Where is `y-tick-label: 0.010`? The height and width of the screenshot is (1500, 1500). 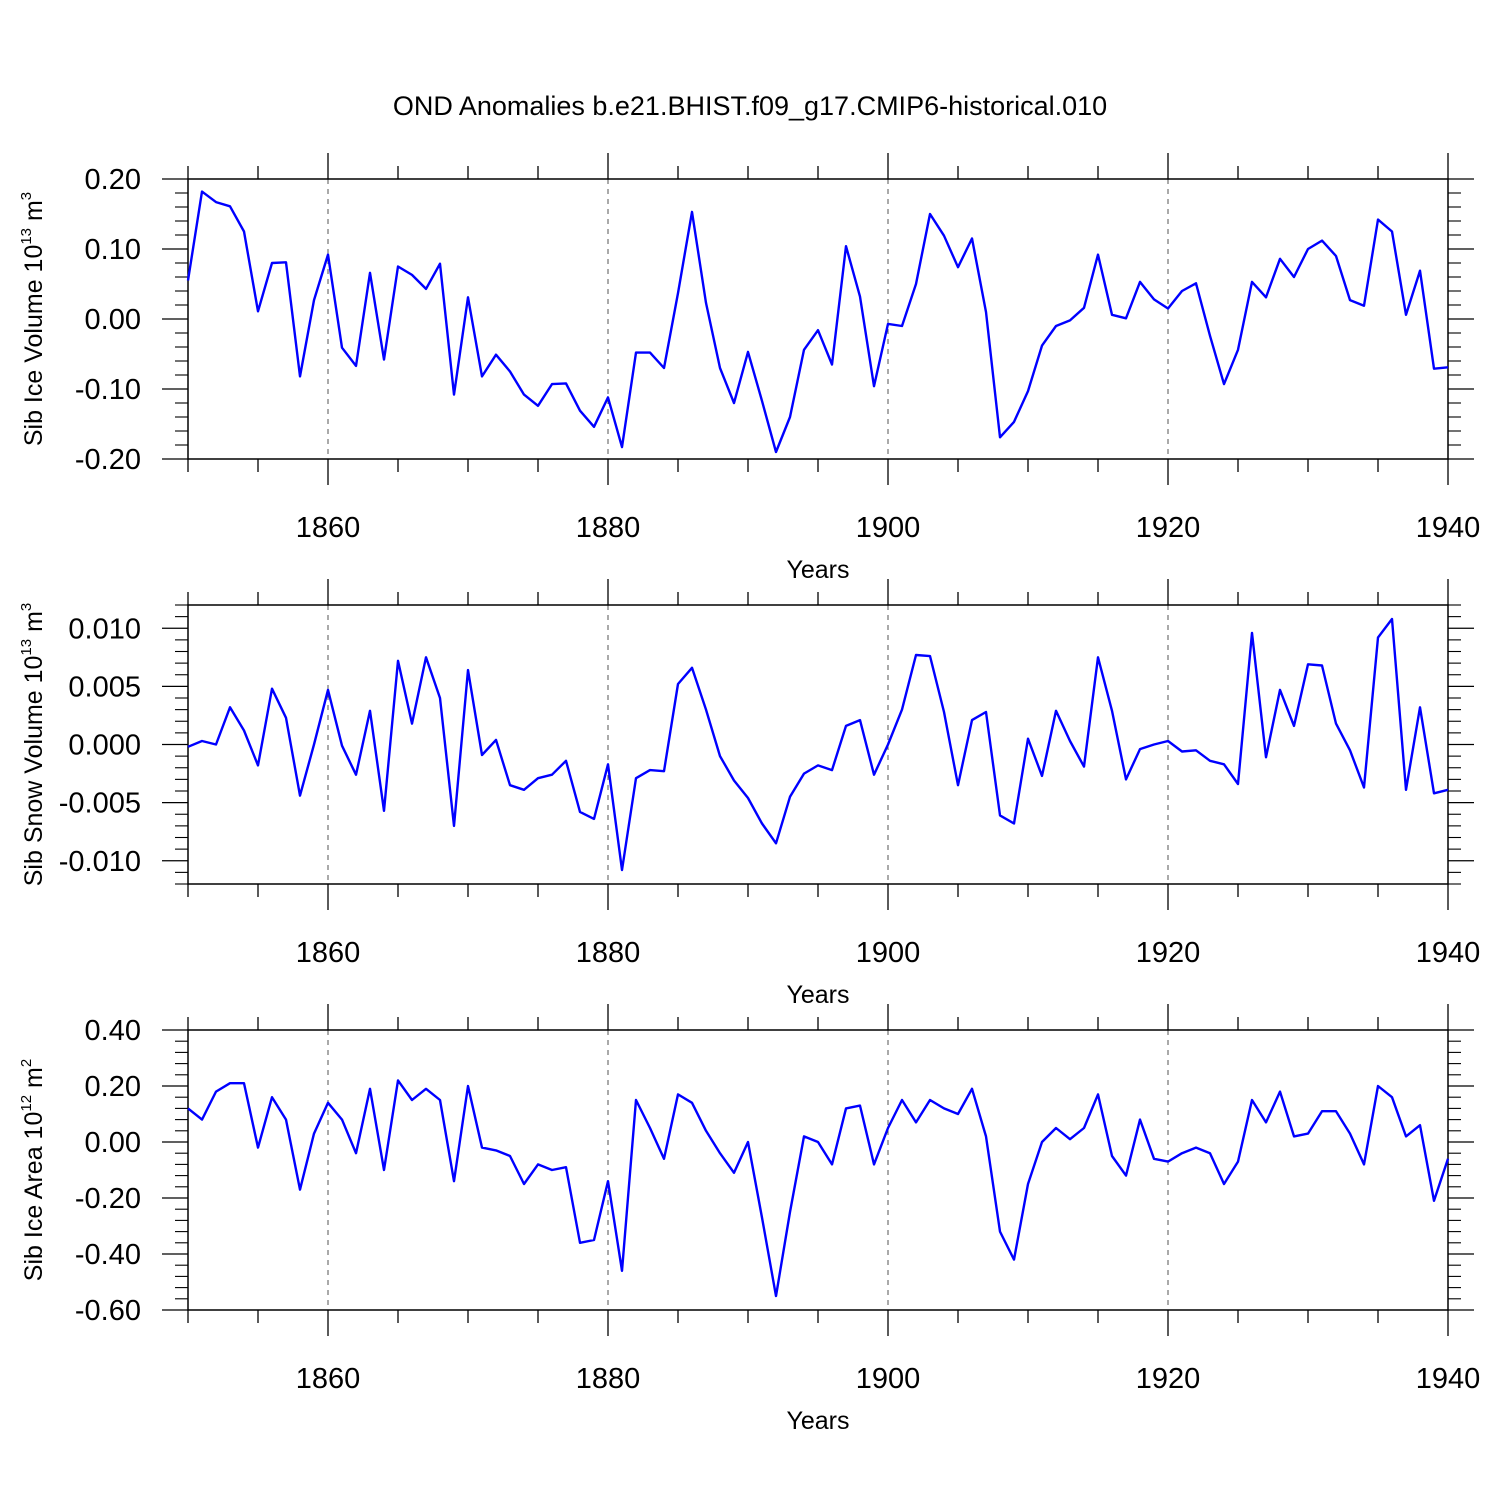
y-tick-label: 0.010 is located at coordinates (104, 629).